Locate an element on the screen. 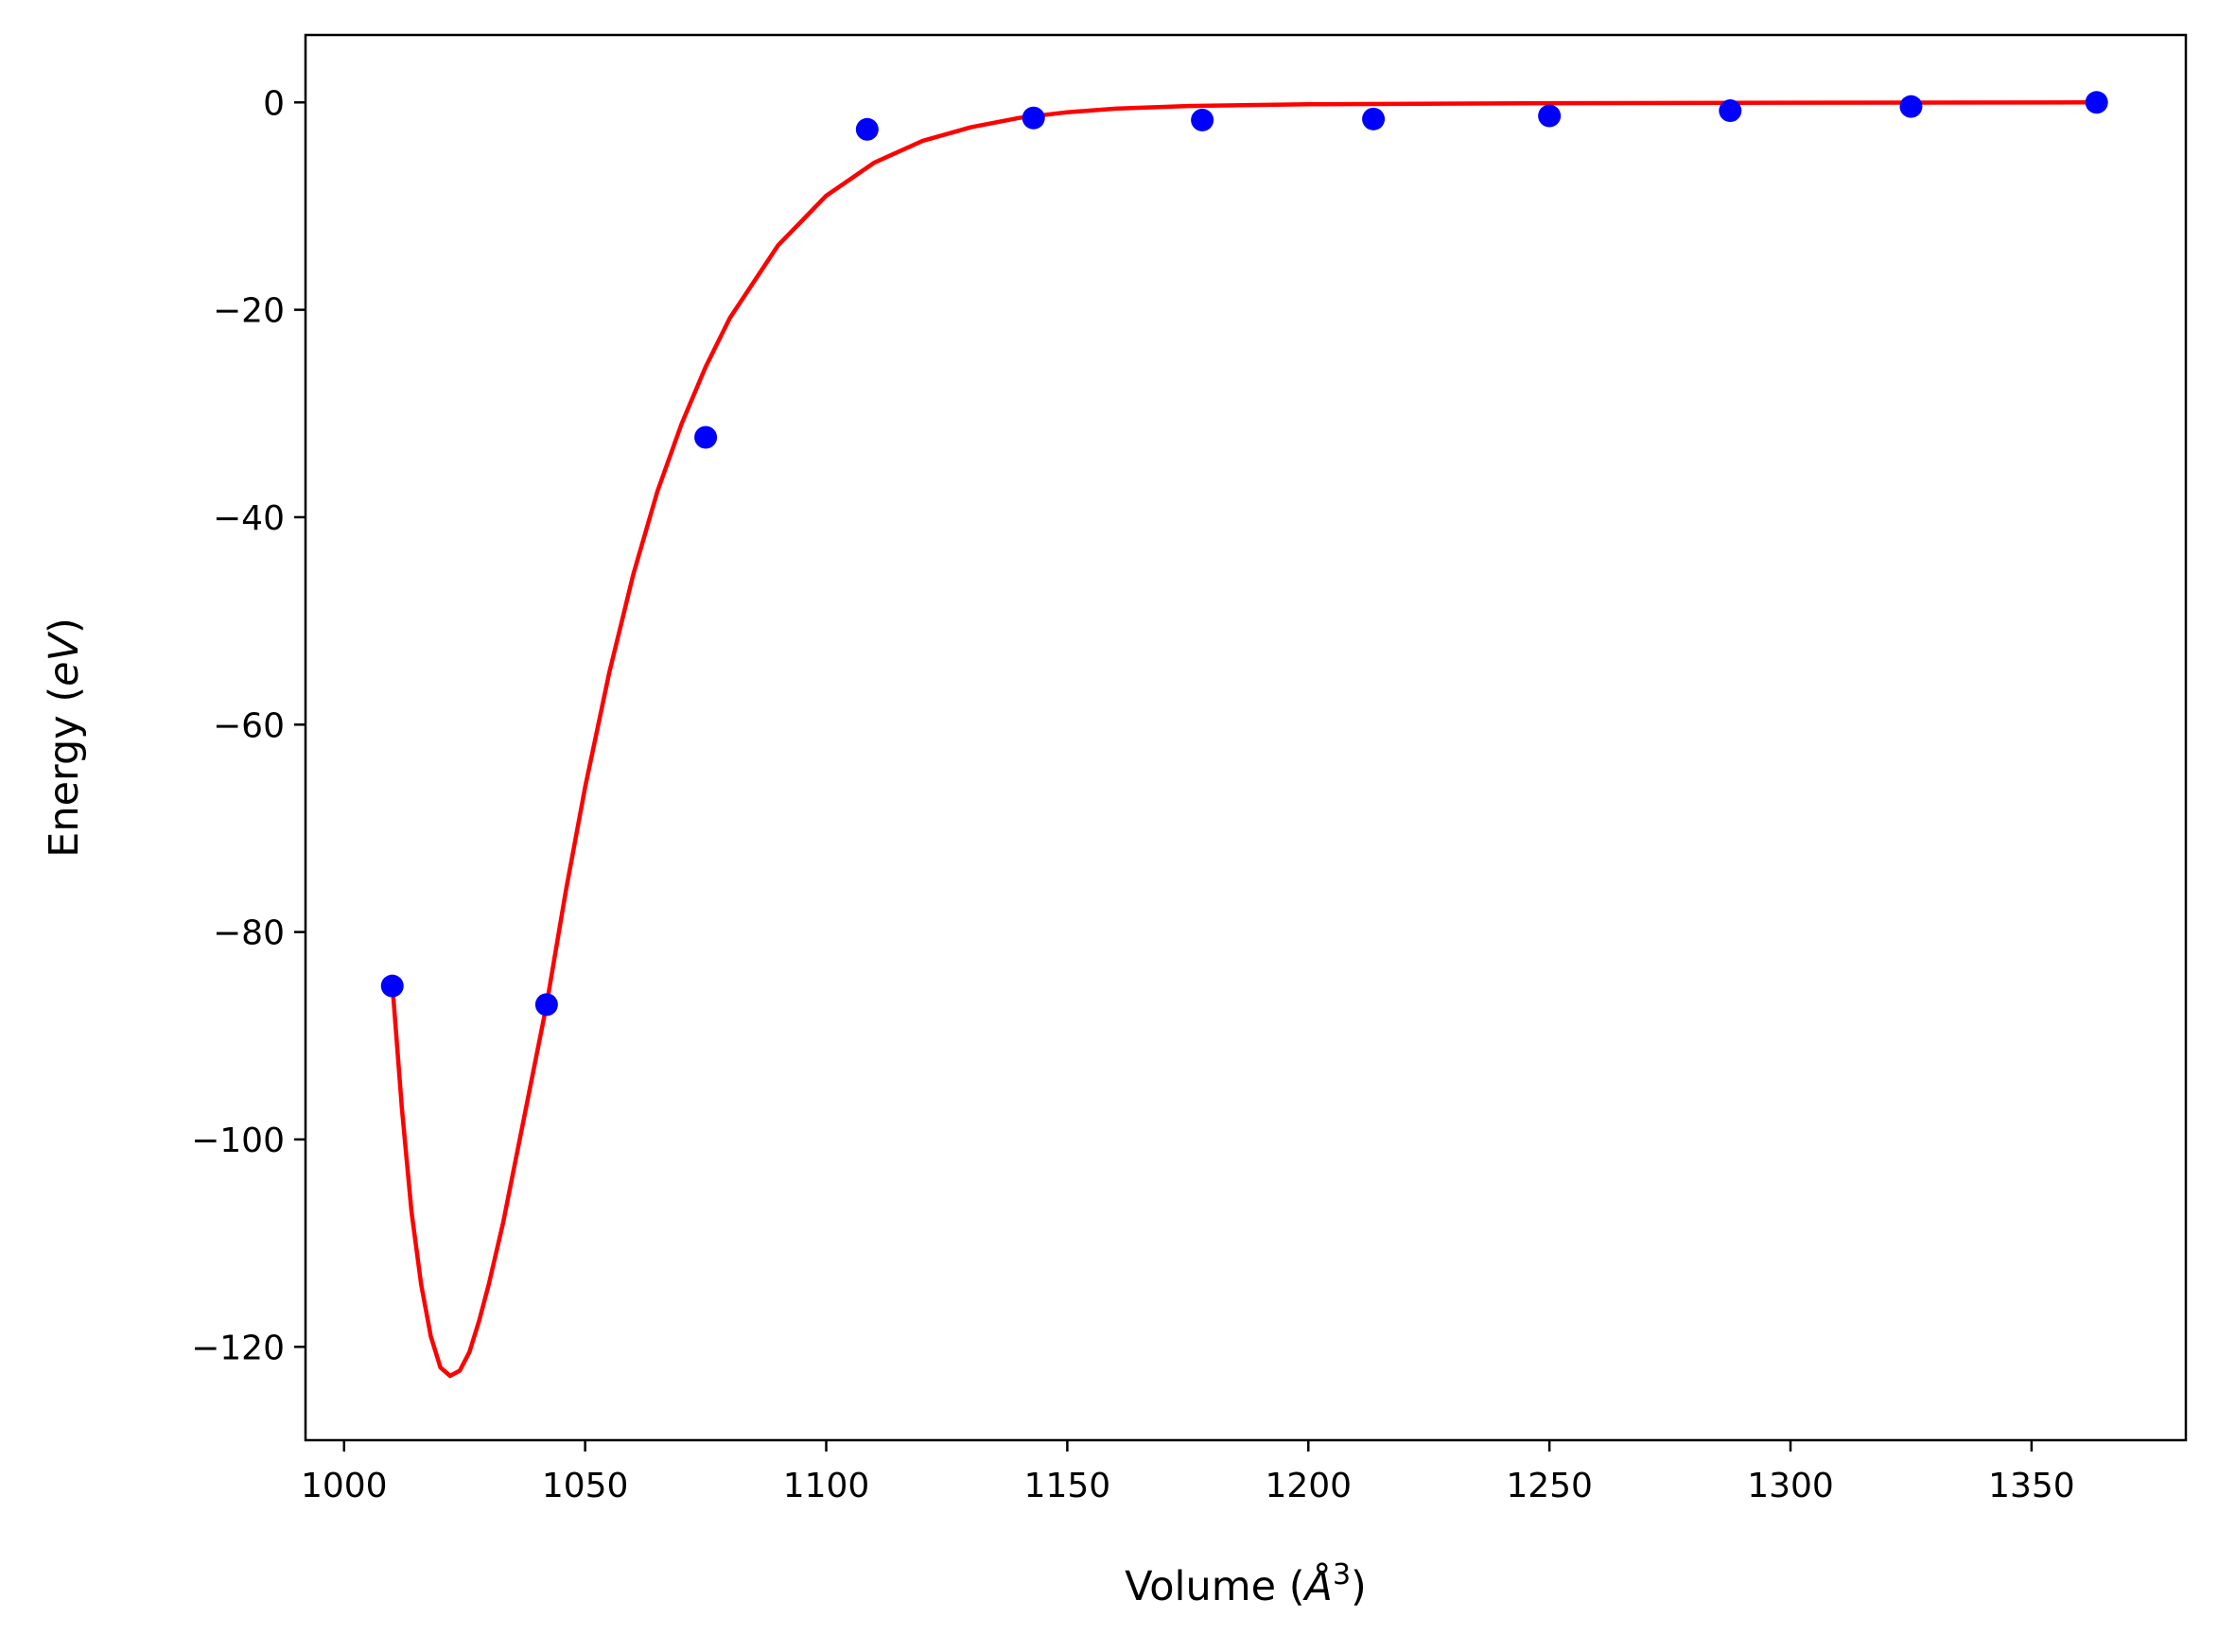  x-axis-label: Volume (Å3) is located at coordinates (1246, 1584).